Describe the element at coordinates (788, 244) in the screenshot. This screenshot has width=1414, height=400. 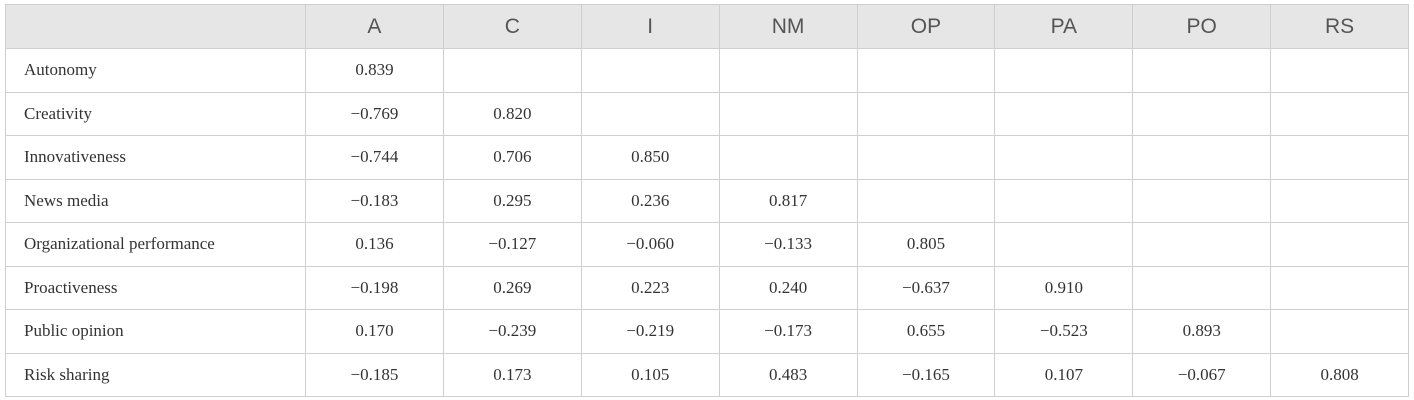
I see `value-cell: −0.133` at that location.